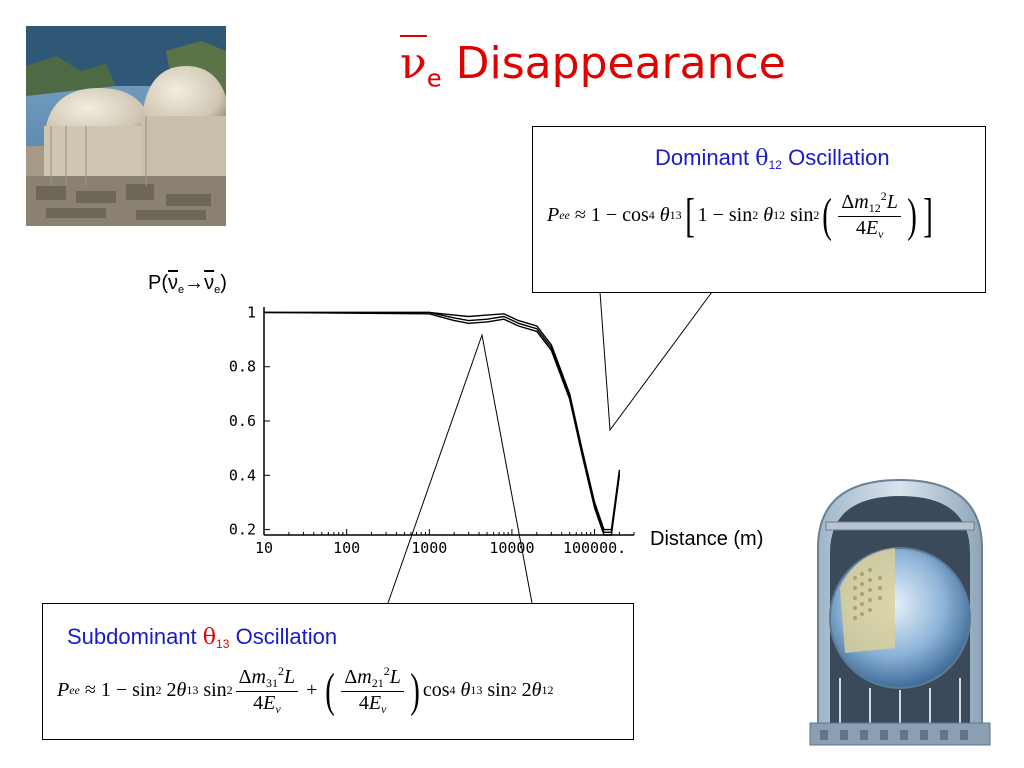 This screenshot has height=768, width=1024. I want to click on nuclear-reactor-image, so click(126, 126).